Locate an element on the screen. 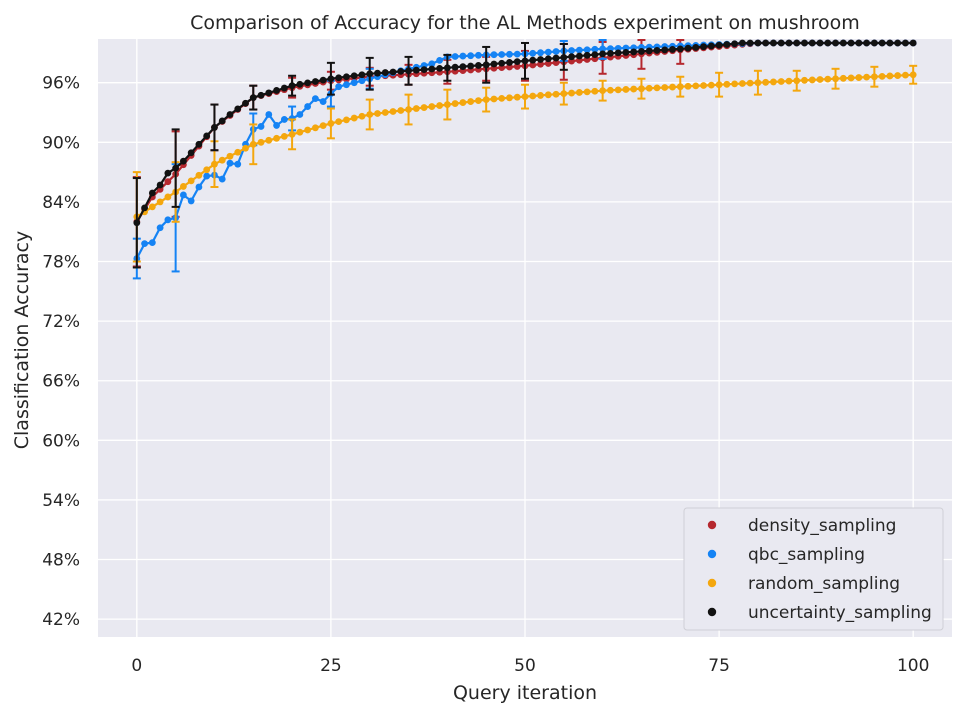 This screenshot has height=716, width=966. legend-label: uncertainty_sampling is located at coordinates (840, 613).